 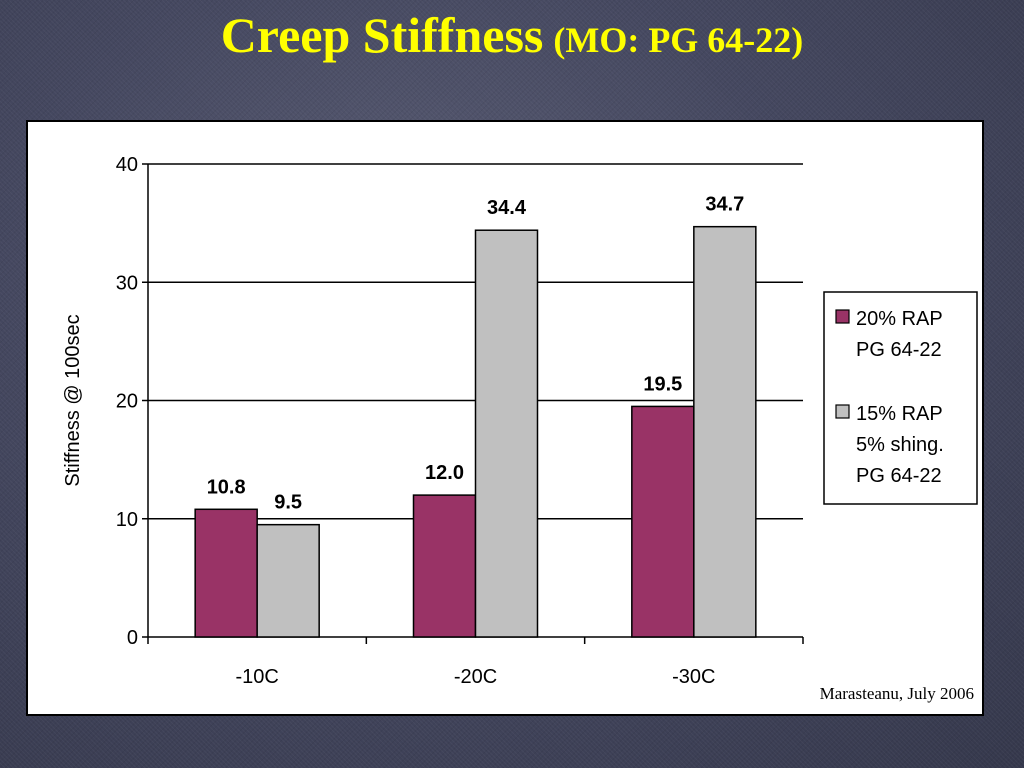 I want to click on y-axis-title: Stiffness @ 100sec, so click(x=73, y=400).